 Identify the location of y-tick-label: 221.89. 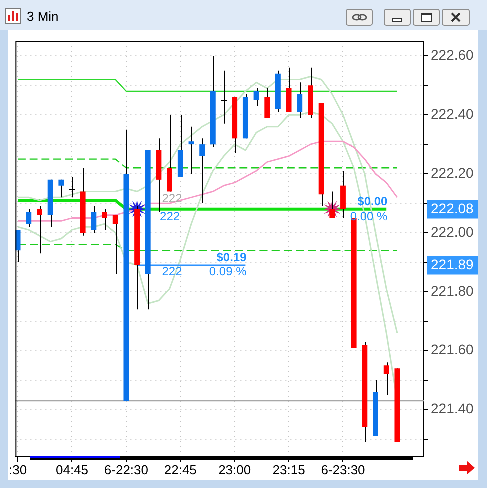
(452, 264).